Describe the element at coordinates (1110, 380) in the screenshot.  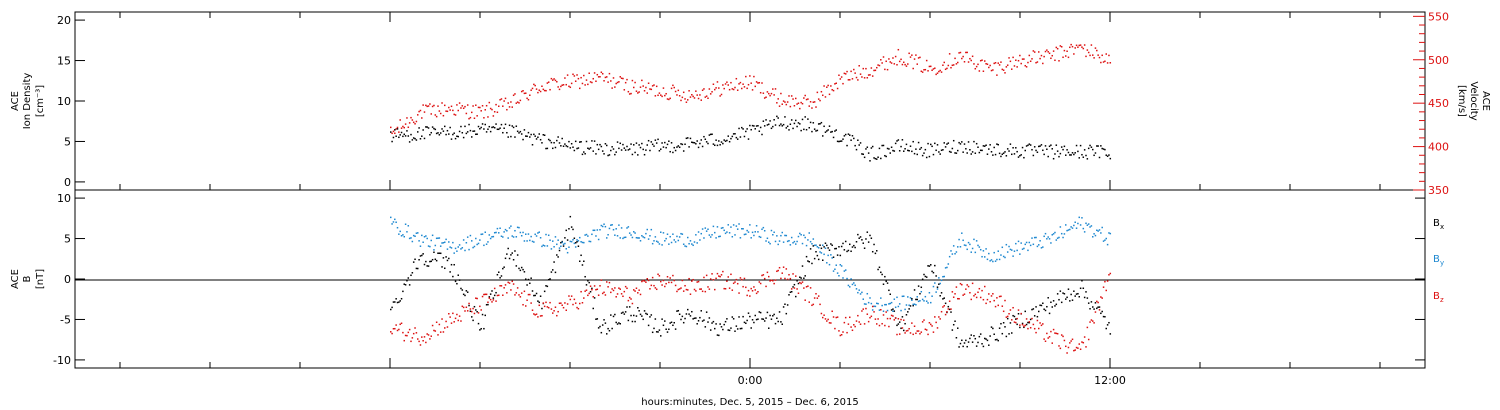
I see `x-tick-label: 12:00` at that location.